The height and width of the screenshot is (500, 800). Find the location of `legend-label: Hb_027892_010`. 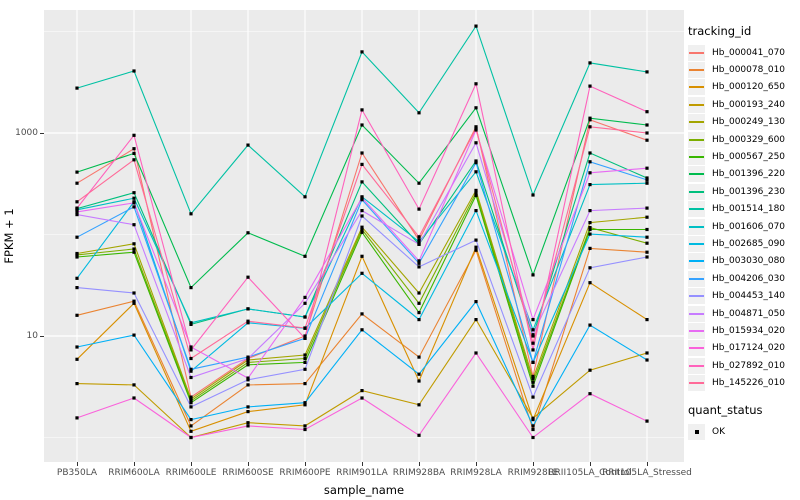

legend-label: Hb_027892_010 is located at coordinates (749, 365).